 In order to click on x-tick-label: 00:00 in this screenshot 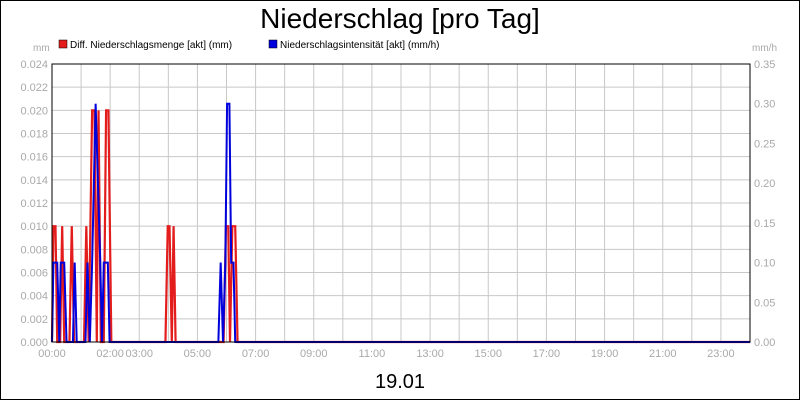, I will do `click(52, 354)`.